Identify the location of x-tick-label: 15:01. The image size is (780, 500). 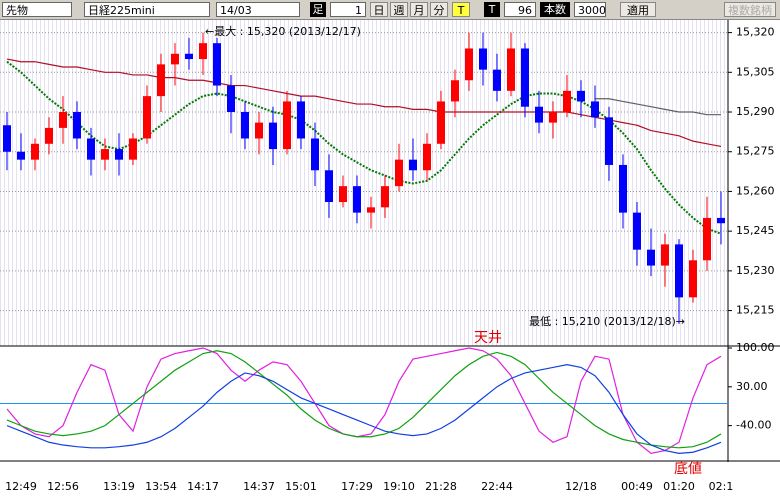
(301, 486).